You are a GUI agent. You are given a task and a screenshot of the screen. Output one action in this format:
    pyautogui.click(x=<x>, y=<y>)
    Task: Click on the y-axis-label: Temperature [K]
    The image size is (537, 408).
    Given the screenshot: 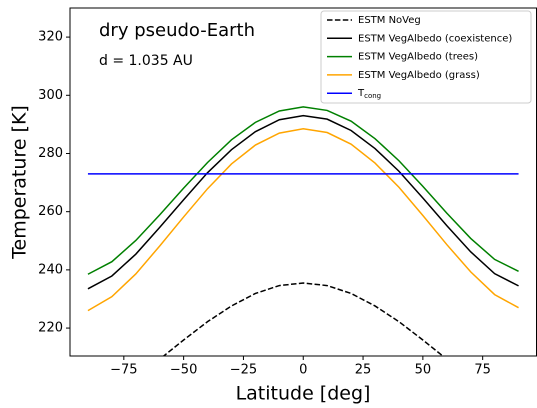 What is the action you would take?
    pyautogui.click(x=20, y=182)
    